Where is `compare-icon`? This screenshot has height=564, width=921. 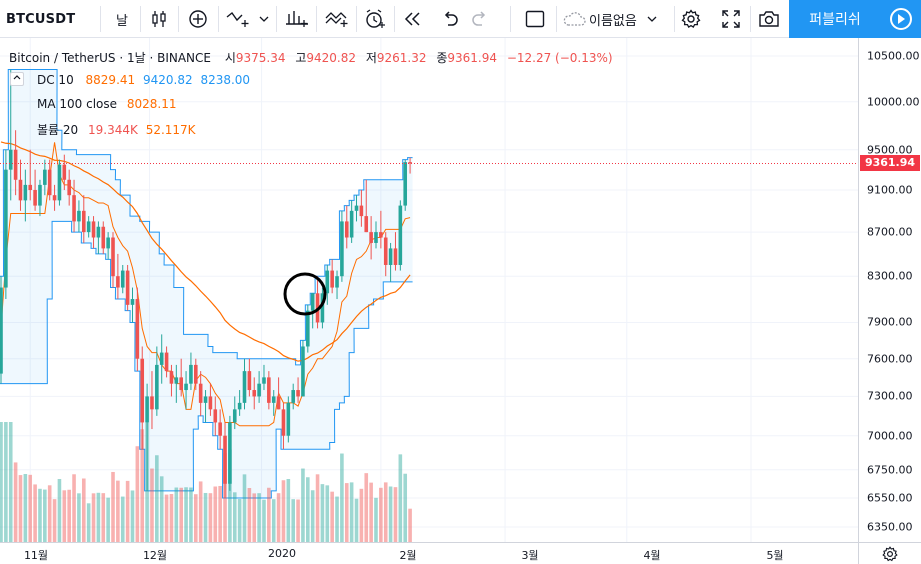
compare-icon is located at coordinates (297, 19).